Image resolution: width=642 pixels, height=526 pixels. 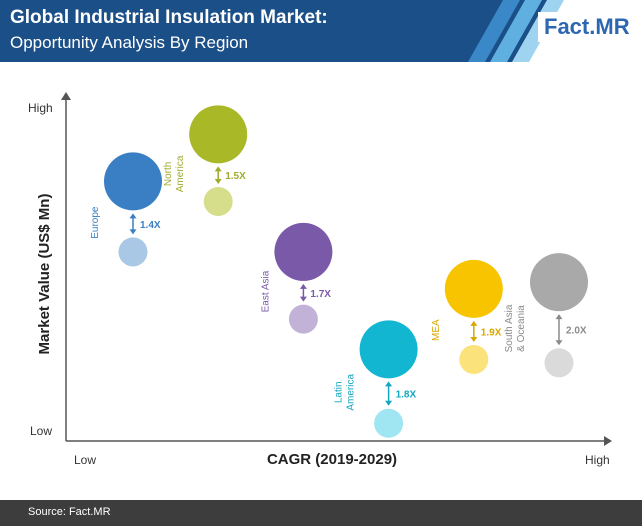 What do you see at coordinates (180, 173) in the screenshot?
I see `region-label-1-line-1: America` at bounding box center [180, 173].